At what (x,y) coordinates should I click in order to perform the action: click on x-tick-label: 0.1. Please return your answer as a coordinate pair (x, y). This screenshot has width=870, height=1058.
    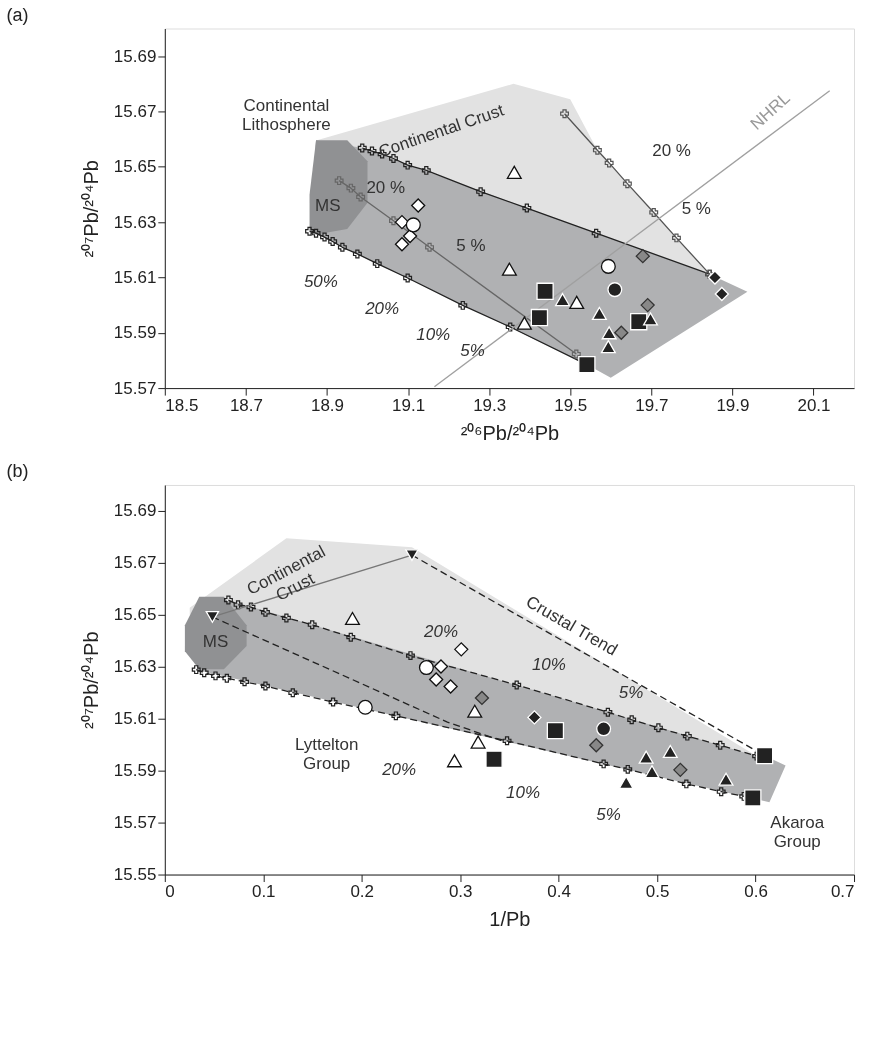
    Looking at the image, I should click on (263, 892).